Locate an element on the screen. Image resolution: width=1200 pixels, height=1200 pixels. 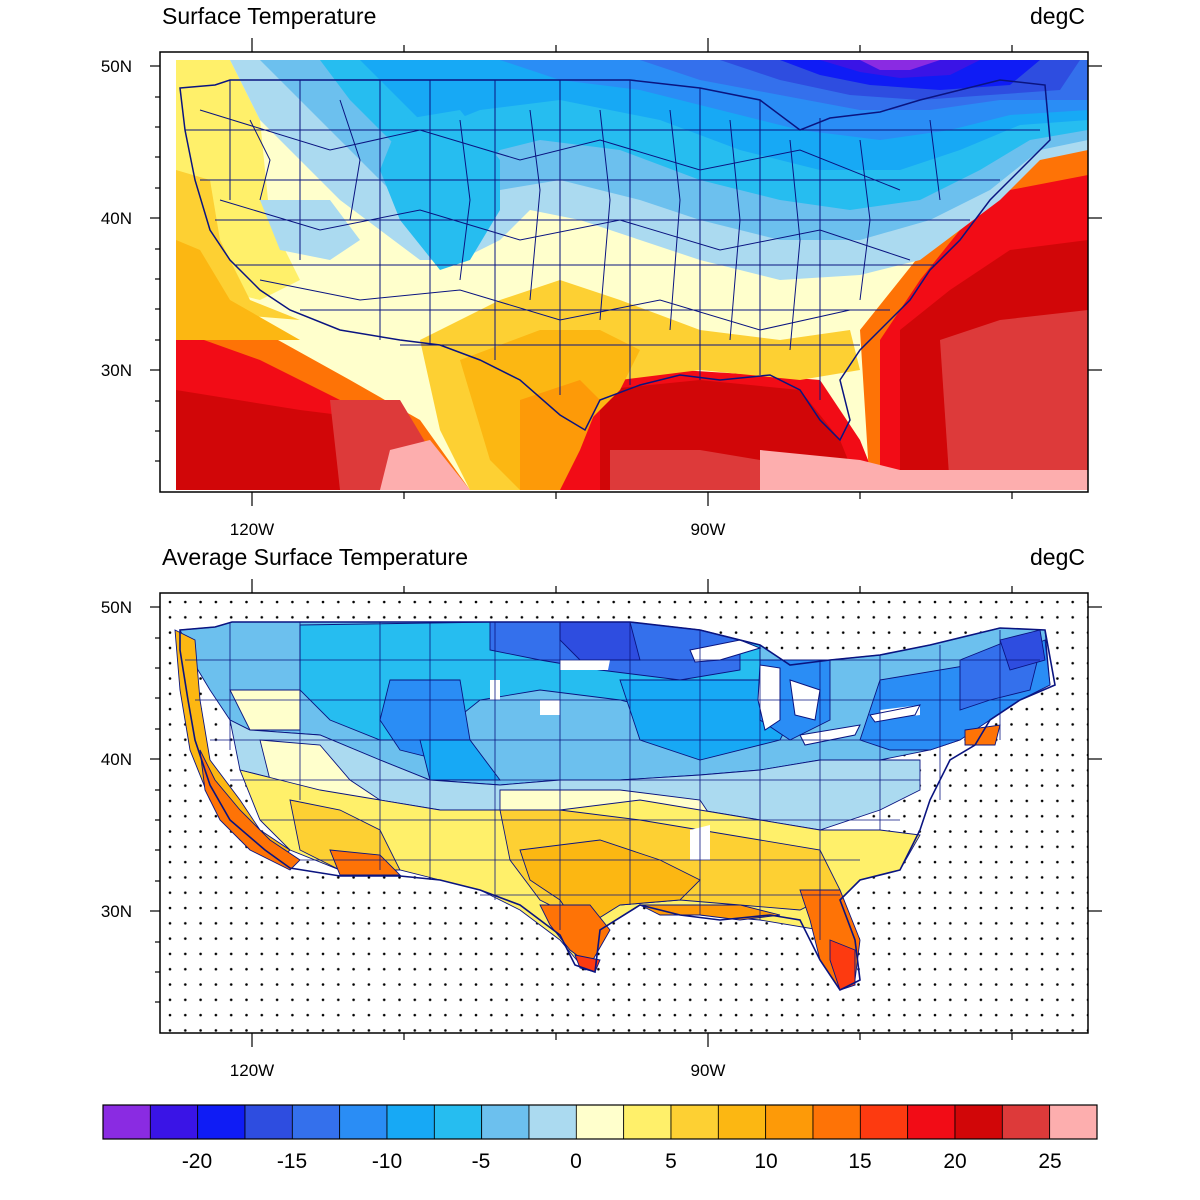
panel2-lat-50n: 50N is located at coordinates (116, 607).